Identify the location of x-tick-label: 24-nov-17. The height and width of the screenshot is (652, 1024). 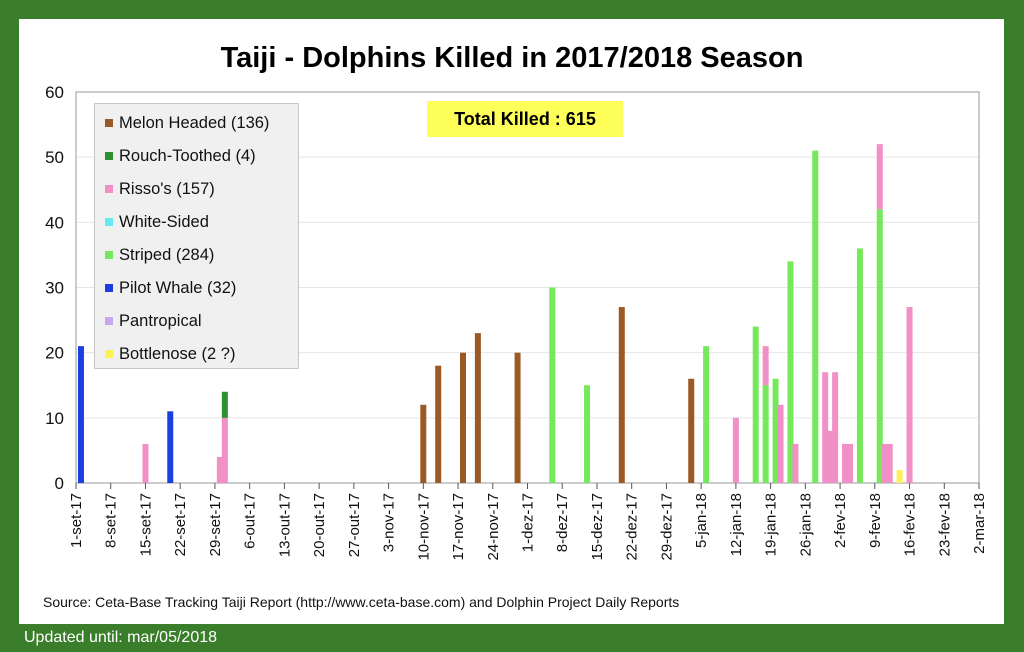
(493, 527).